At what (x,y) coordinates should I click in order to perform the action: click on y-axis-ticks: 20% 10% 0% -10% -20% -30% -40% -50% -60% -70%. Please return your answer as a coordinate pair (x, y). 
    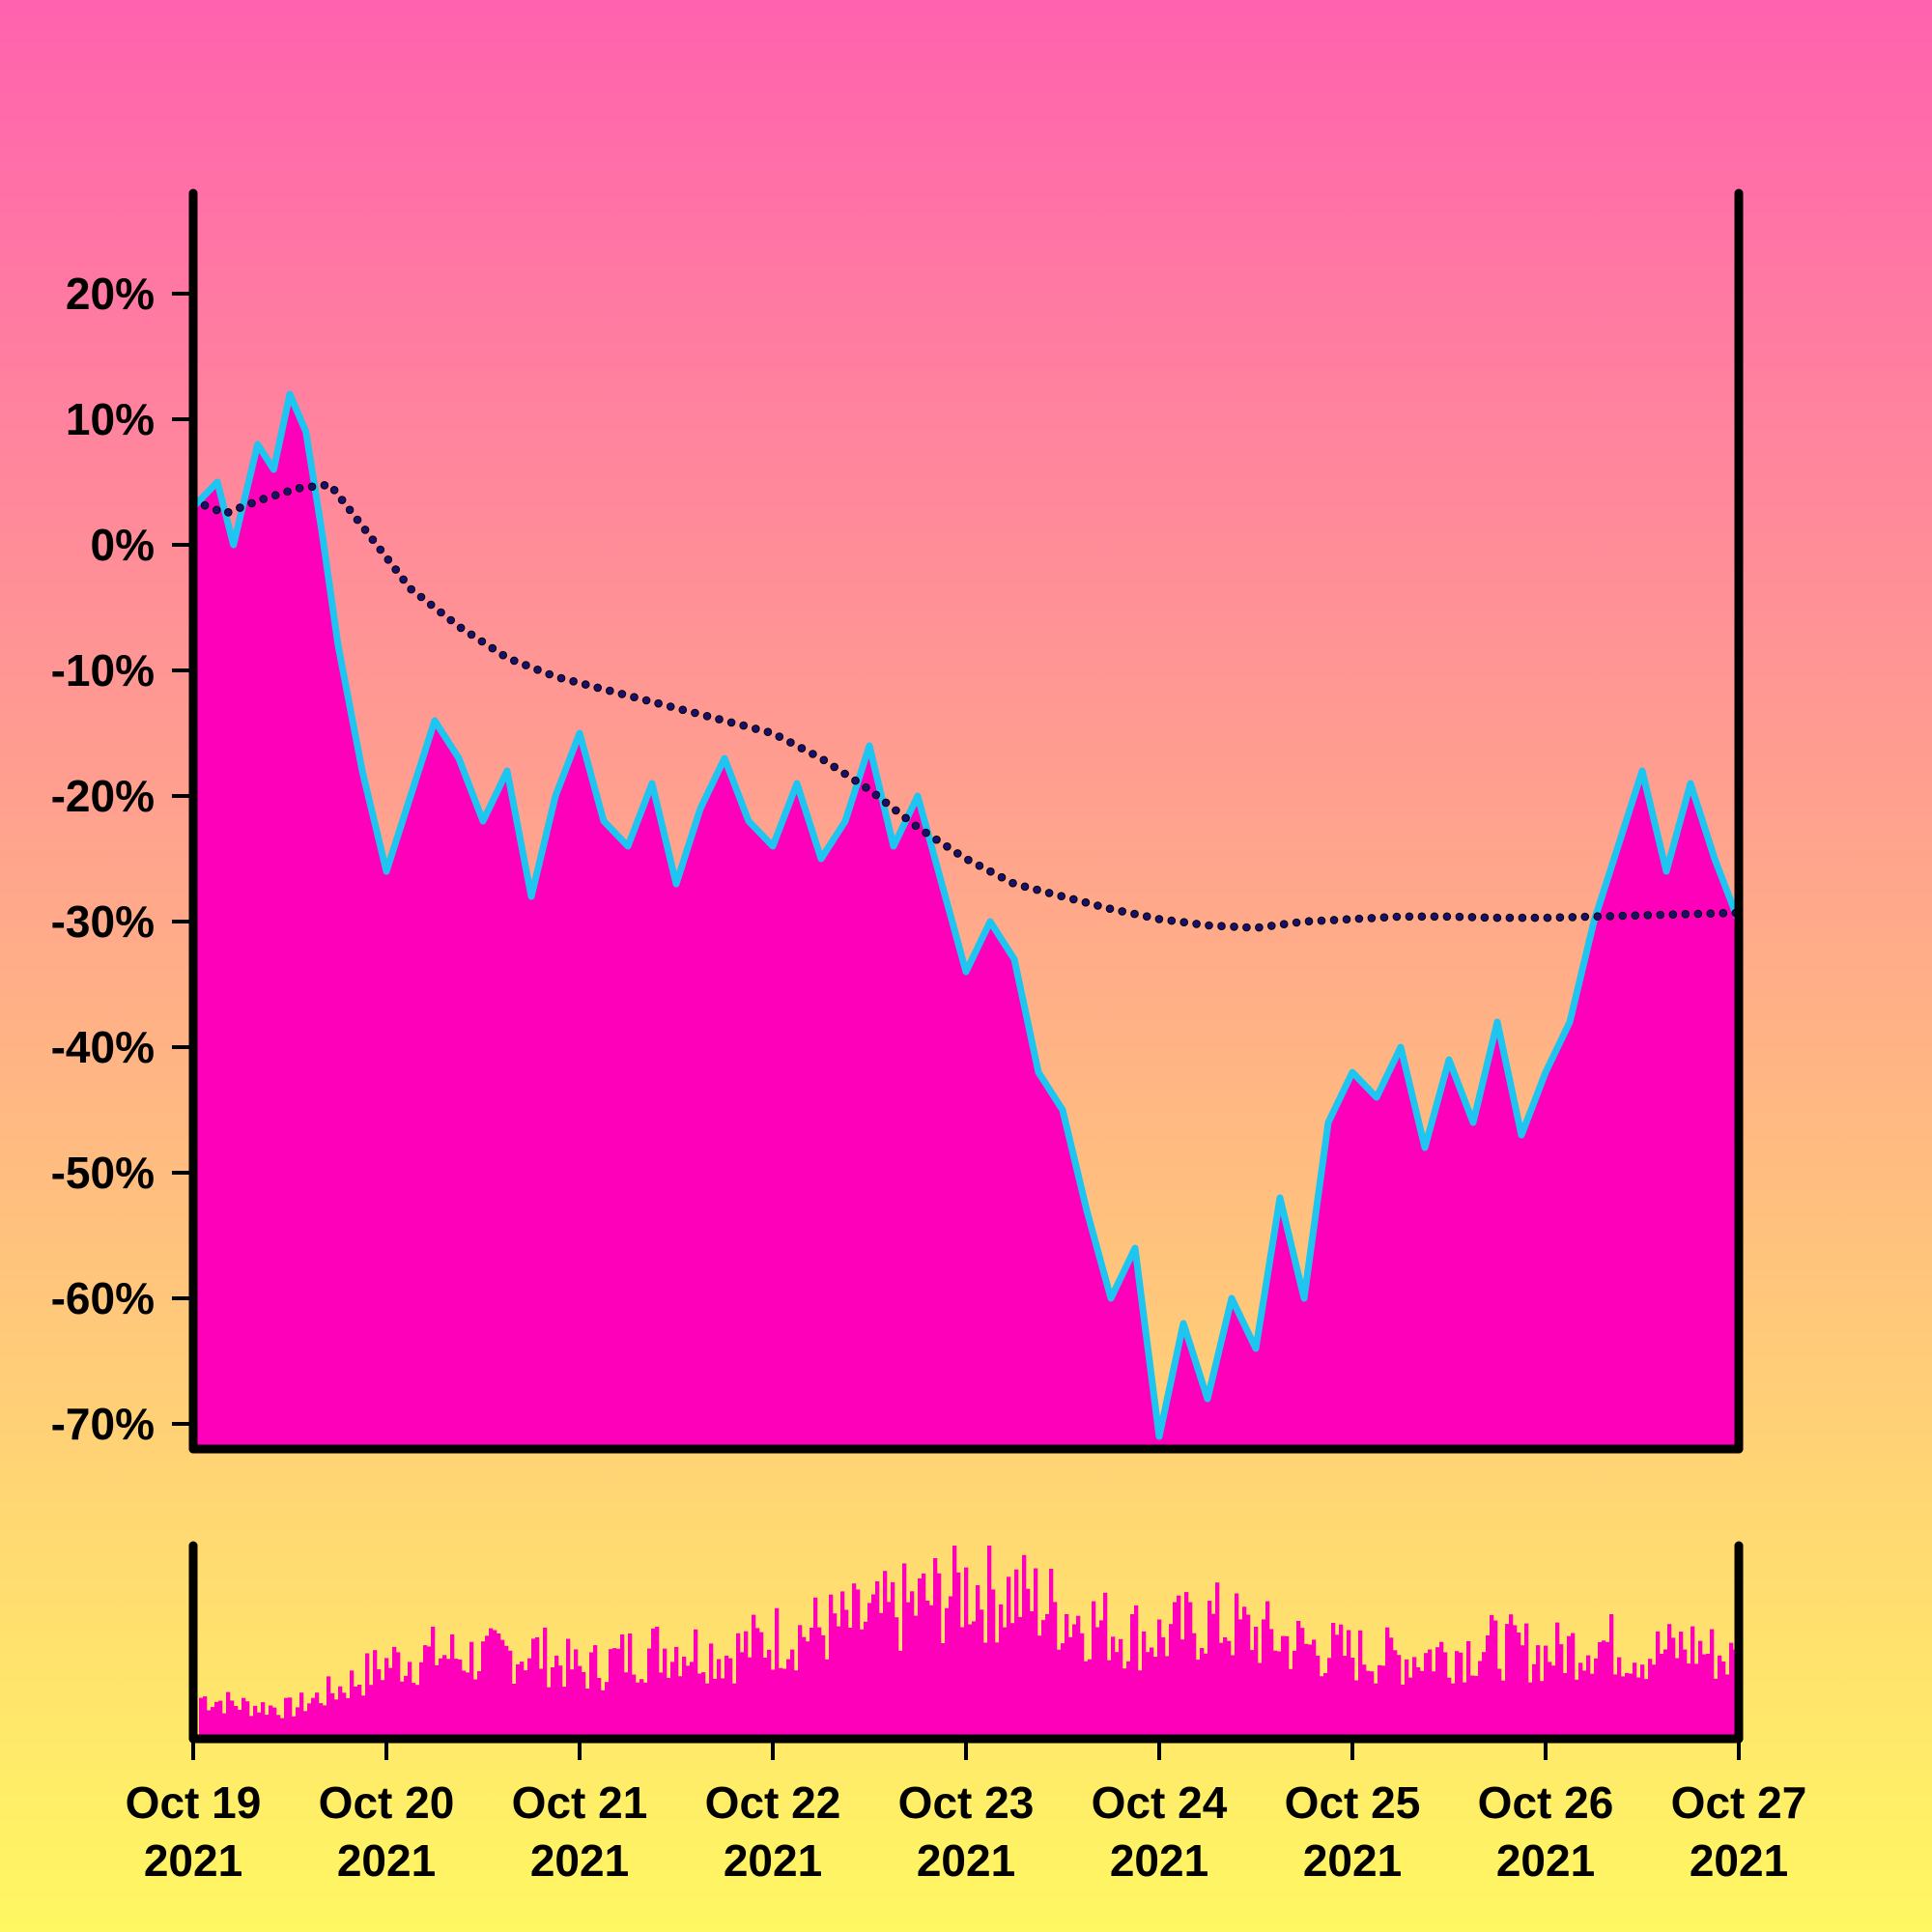
    Looking at the image, I should click on (122, 859).